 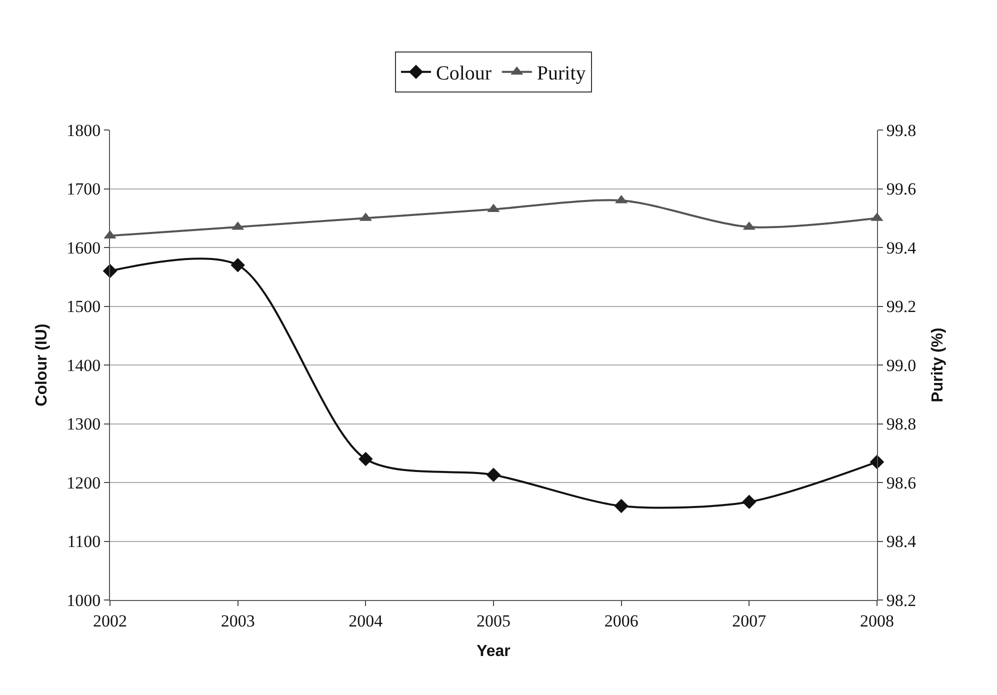 I want to click on x-tick-label: 2007, so click(x=749, y=620).